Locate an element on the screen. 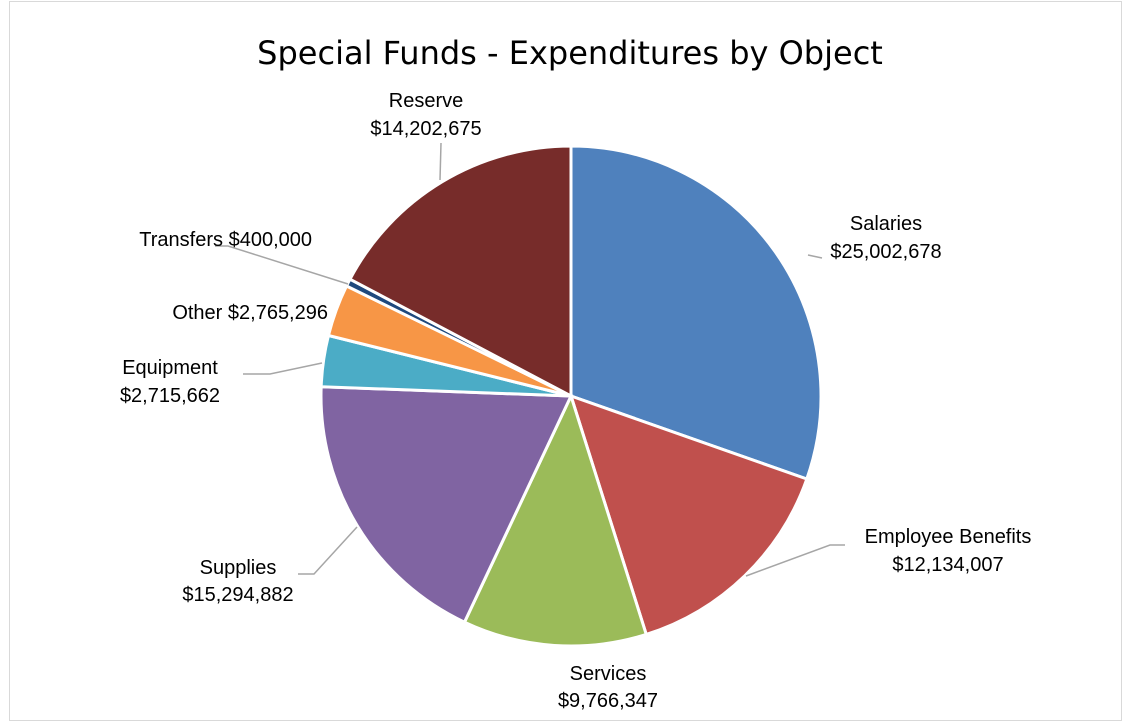 This screenshot has height=721, width=1124. pie-slice-salaries is located at coordinates (696, 312).